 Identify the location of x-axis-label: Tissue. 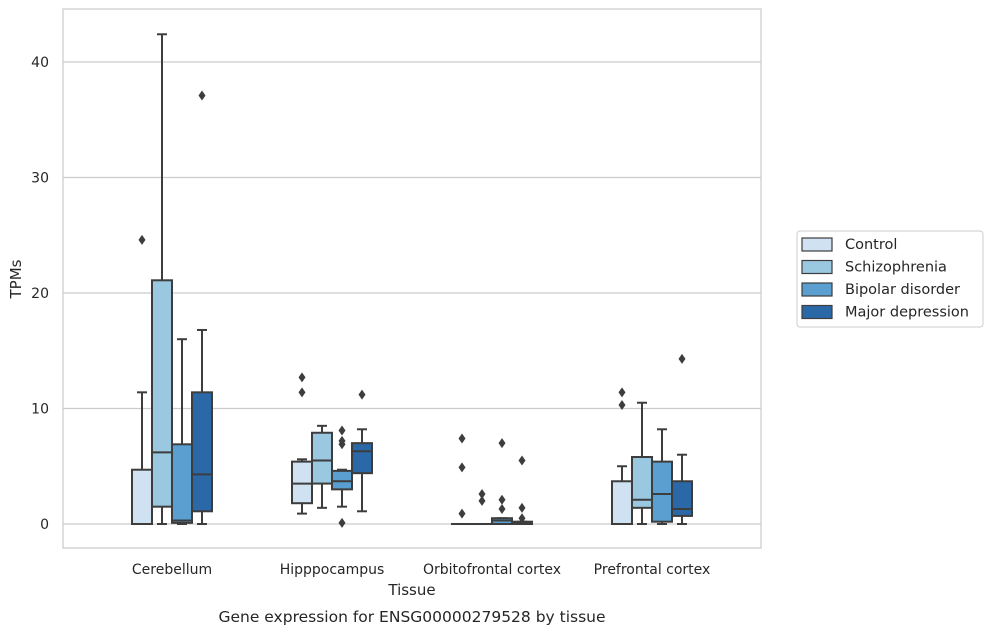
(411, 590).